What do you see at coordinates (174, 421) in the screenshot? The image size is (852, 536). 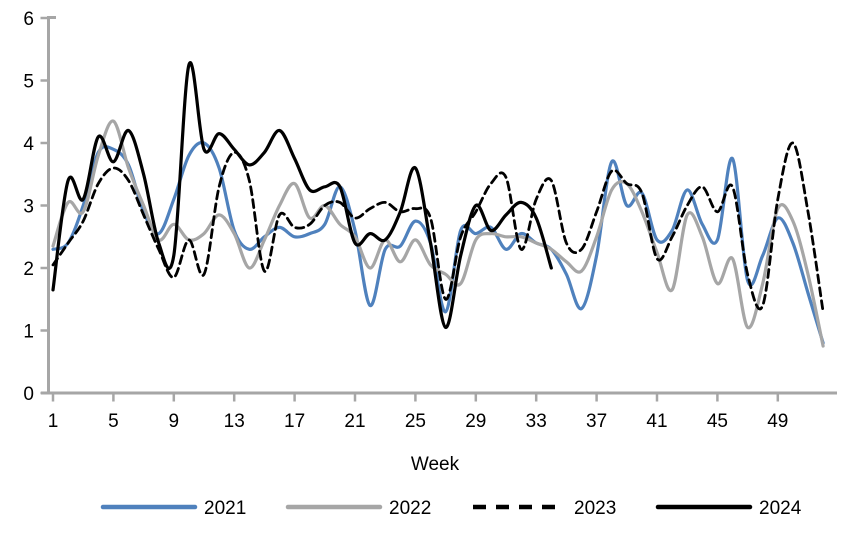 I see `x-tick-label: 9` at bounding box center [174, 421].